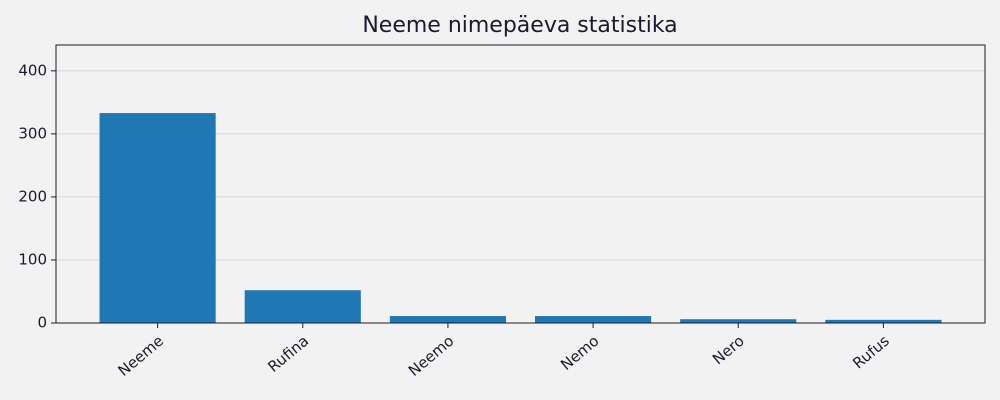 Image resolution: width=1000 pixels, height=400 pixels. I want to click on y-tick-label: 200, so click(32, 196).